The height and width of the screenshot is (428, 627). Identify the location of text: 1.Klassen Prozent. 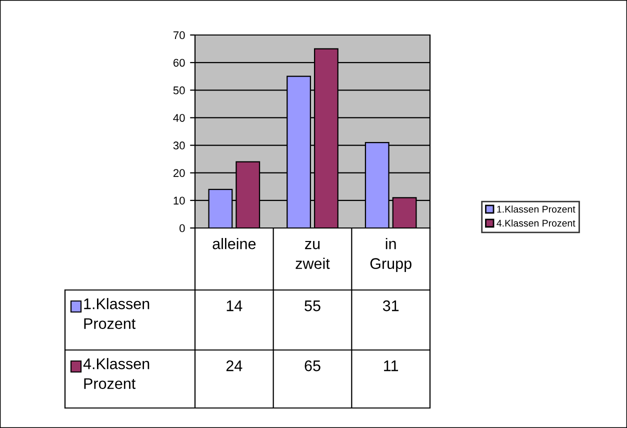
(536, 209).